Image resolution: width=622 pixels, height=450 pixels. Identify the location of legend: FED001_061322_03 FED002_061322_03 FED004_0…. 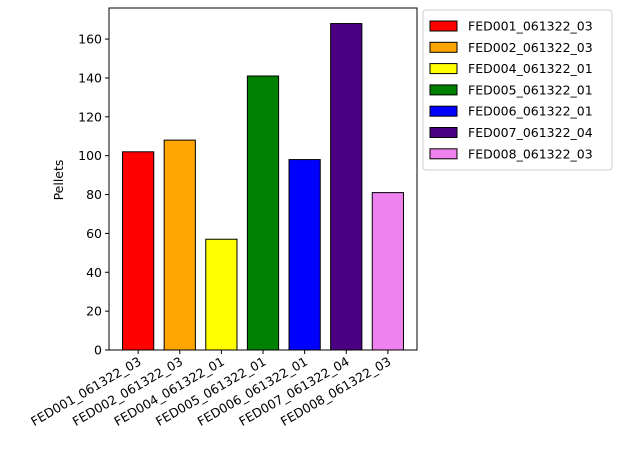
(517, 90).